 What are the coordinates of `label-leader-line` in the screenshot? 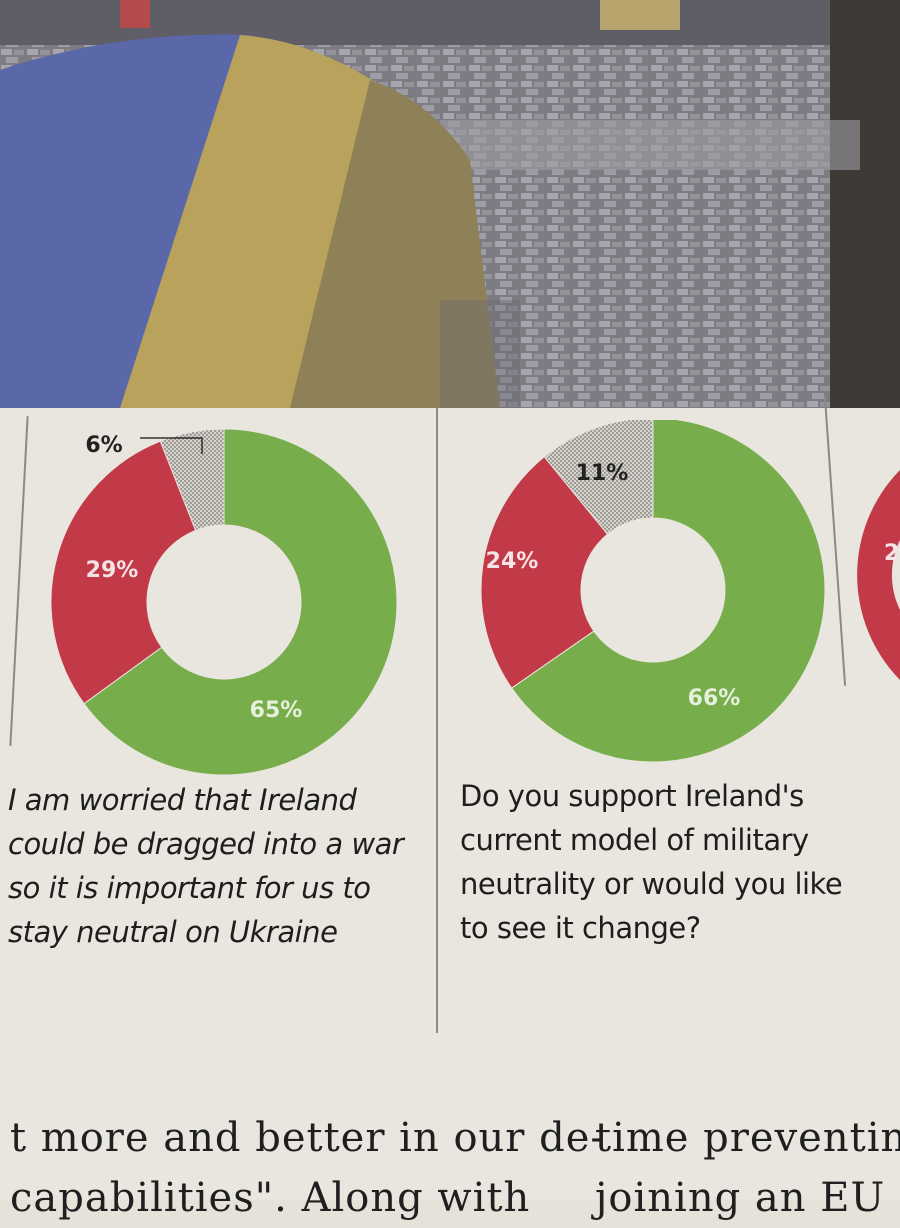 It's located at (171, 445).